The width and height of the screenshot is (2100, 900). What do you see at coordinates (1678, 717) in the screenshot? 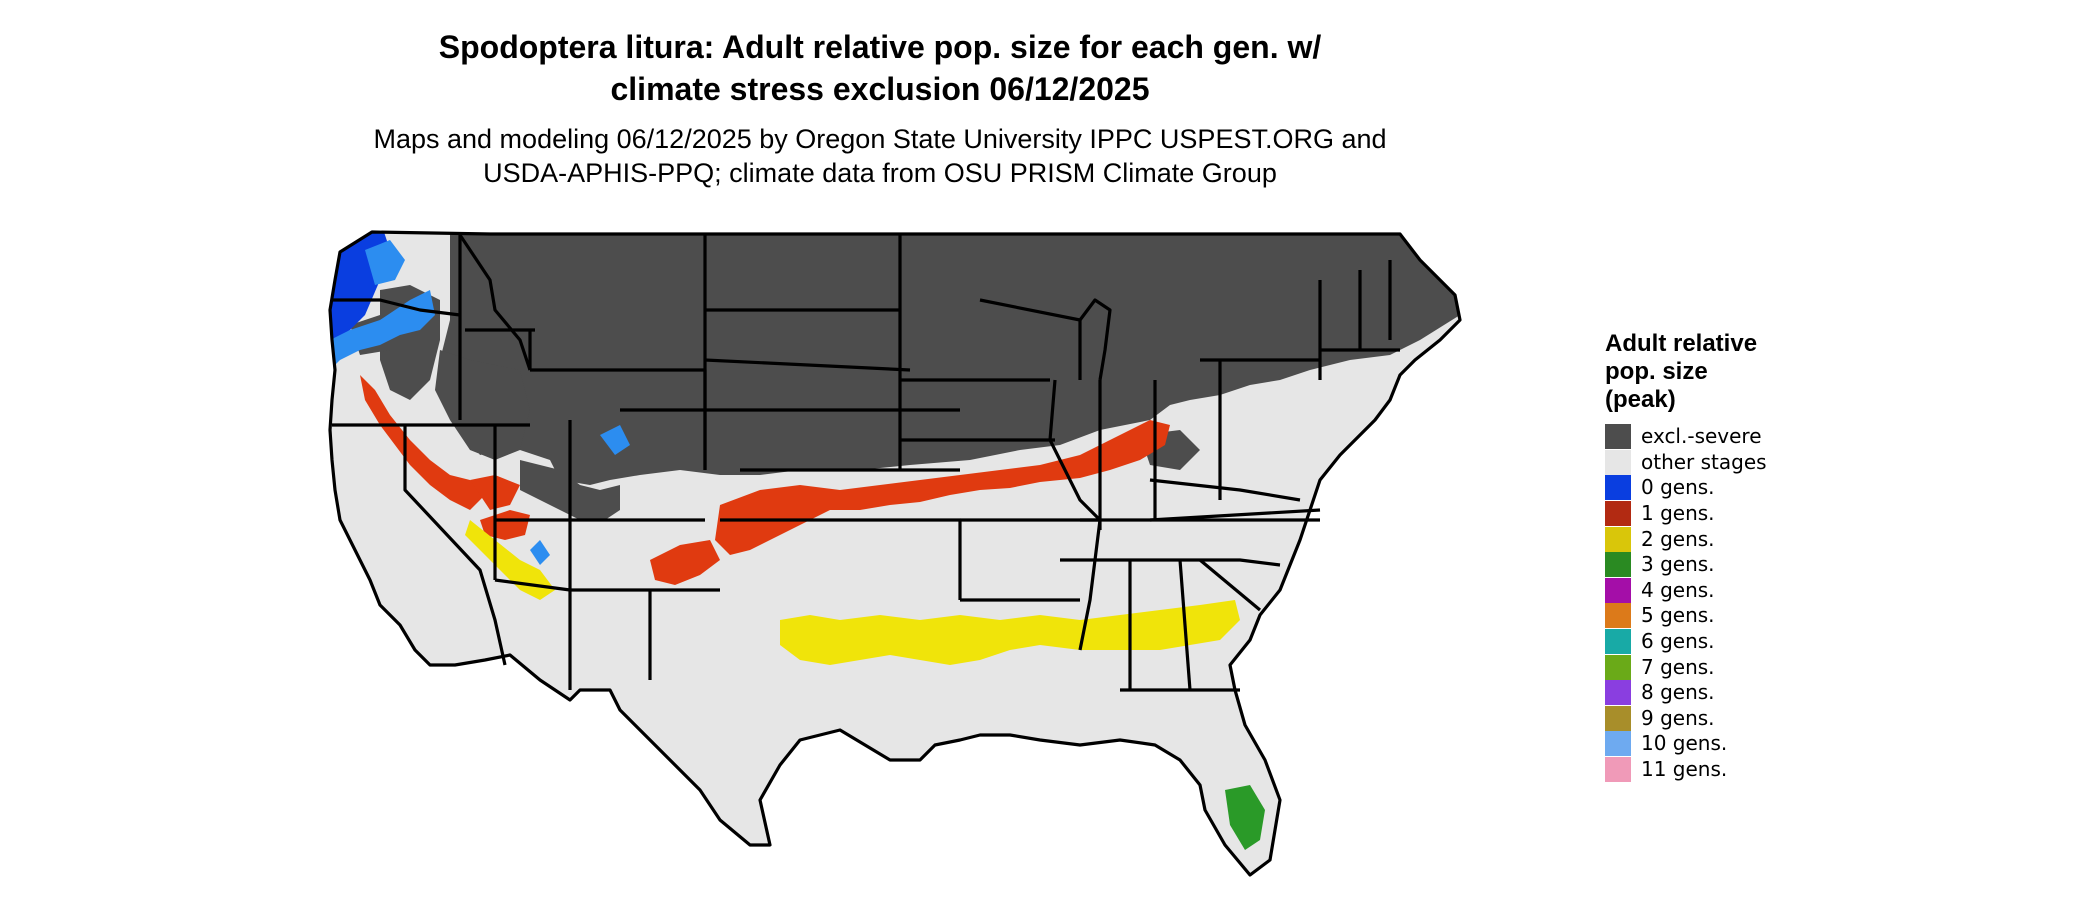
I see `legend-label: 9 gens.` at bounding box center [1678, 717].